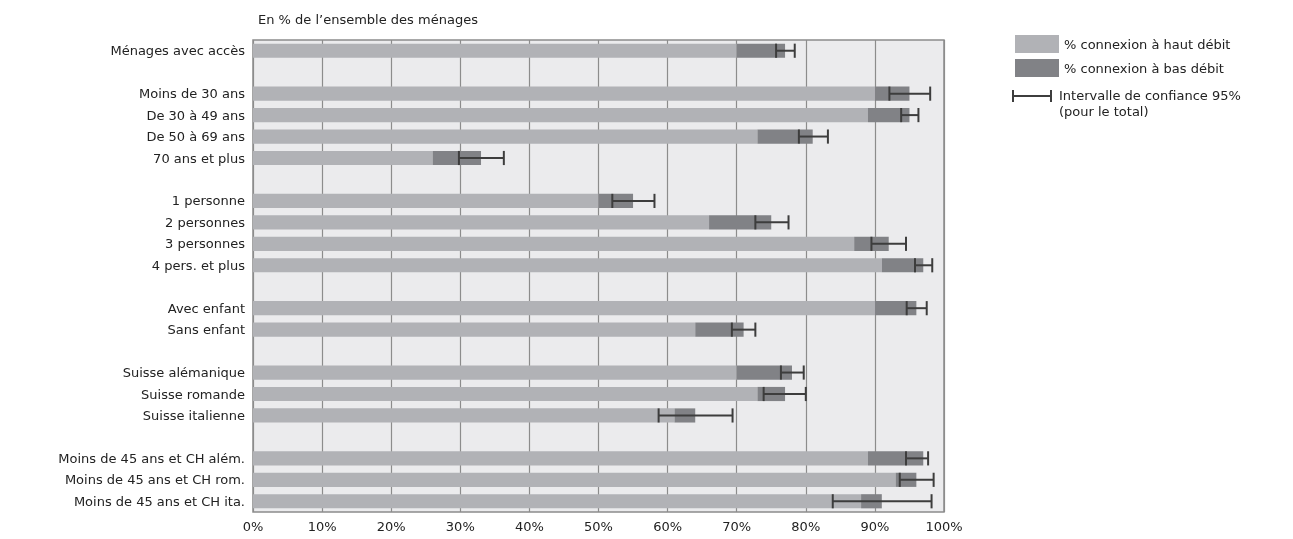  Describe the element at coordinates (1150, 104) in the screenshot. I see `text: Intervalle de confiance 95% (pour le total)` at that location.